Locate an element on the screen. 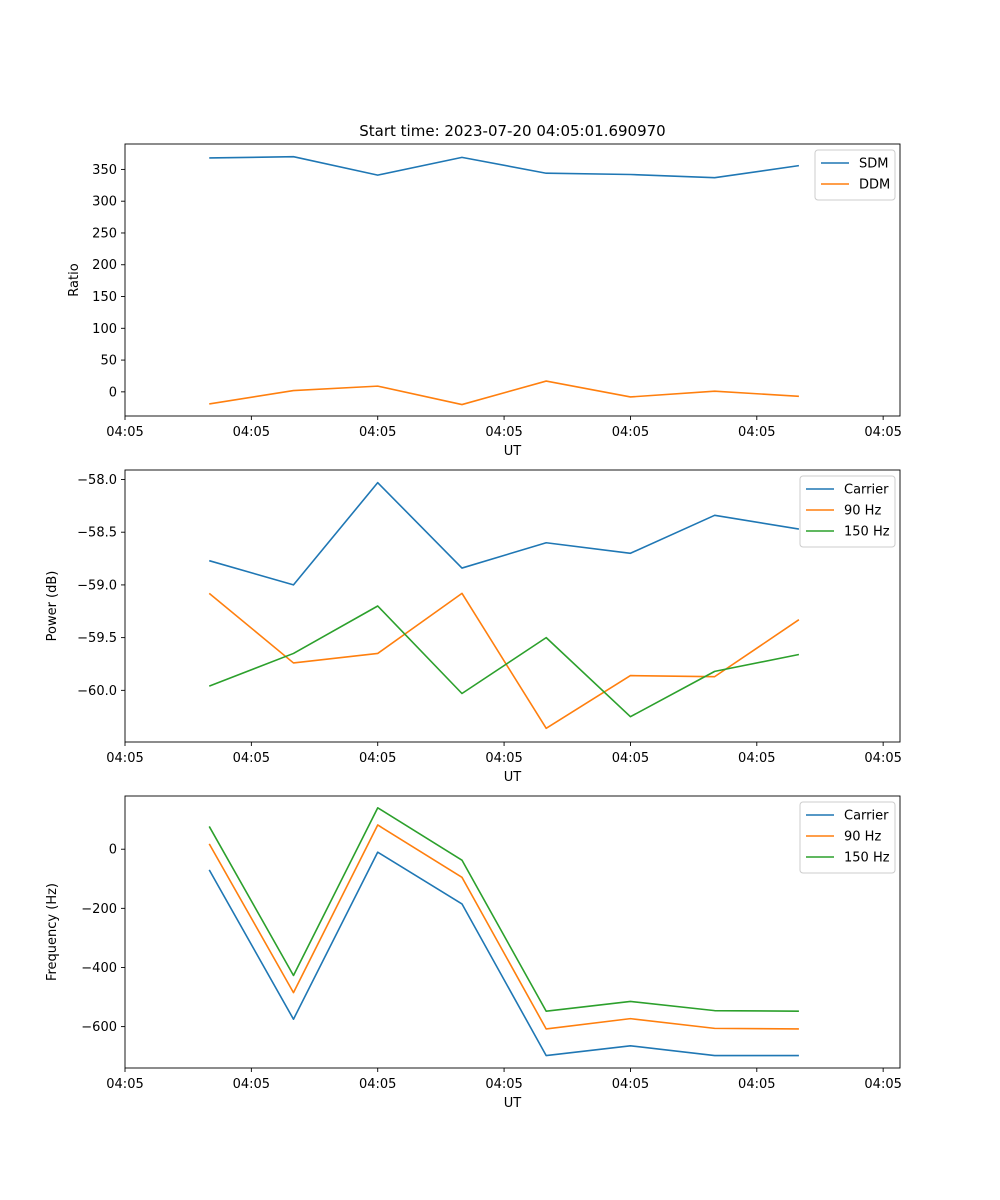 This screenshot has width=1000, height=1200. y-tick-label: −200 is located at coordinates (99, 909).